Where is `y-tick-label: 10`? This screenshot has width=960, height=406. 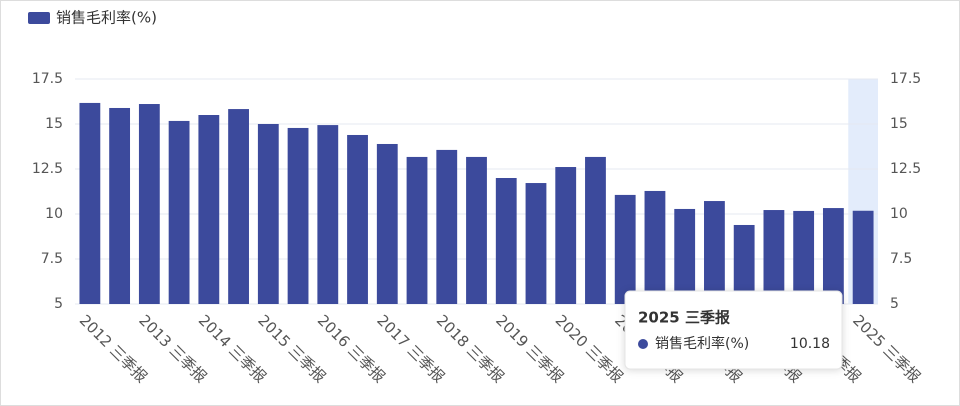 y-tick-label: 10 is located at coordinates (54, 214).